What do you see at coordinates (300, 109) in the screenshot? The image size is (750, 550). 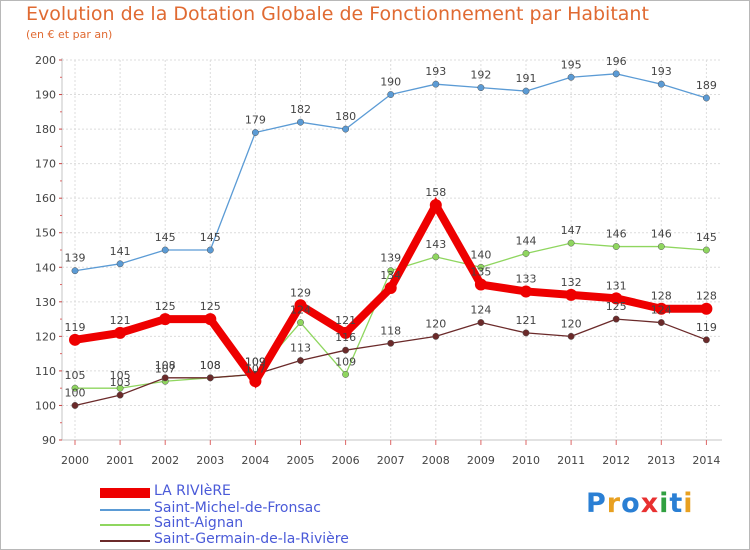 I see `data-label-saint-michel-de-fronsac: 182` at bounding box center [300, 109].